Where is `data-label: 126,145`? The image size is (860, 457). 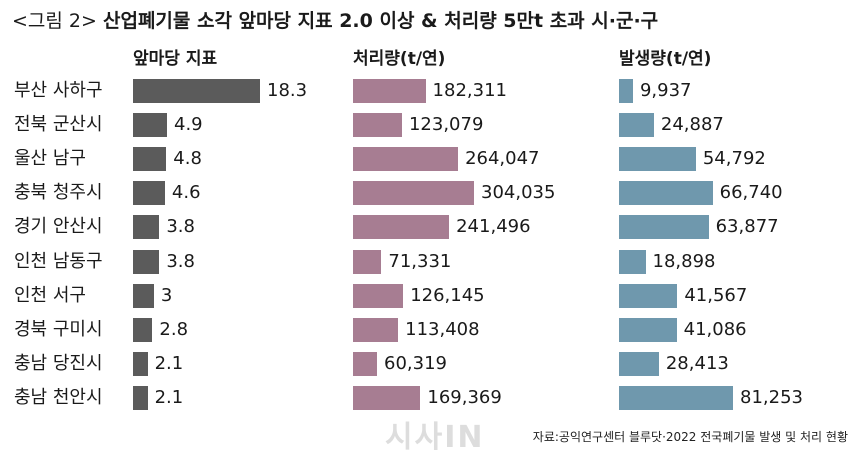 data-label: 126,145 is located at coordinates (447, 295).